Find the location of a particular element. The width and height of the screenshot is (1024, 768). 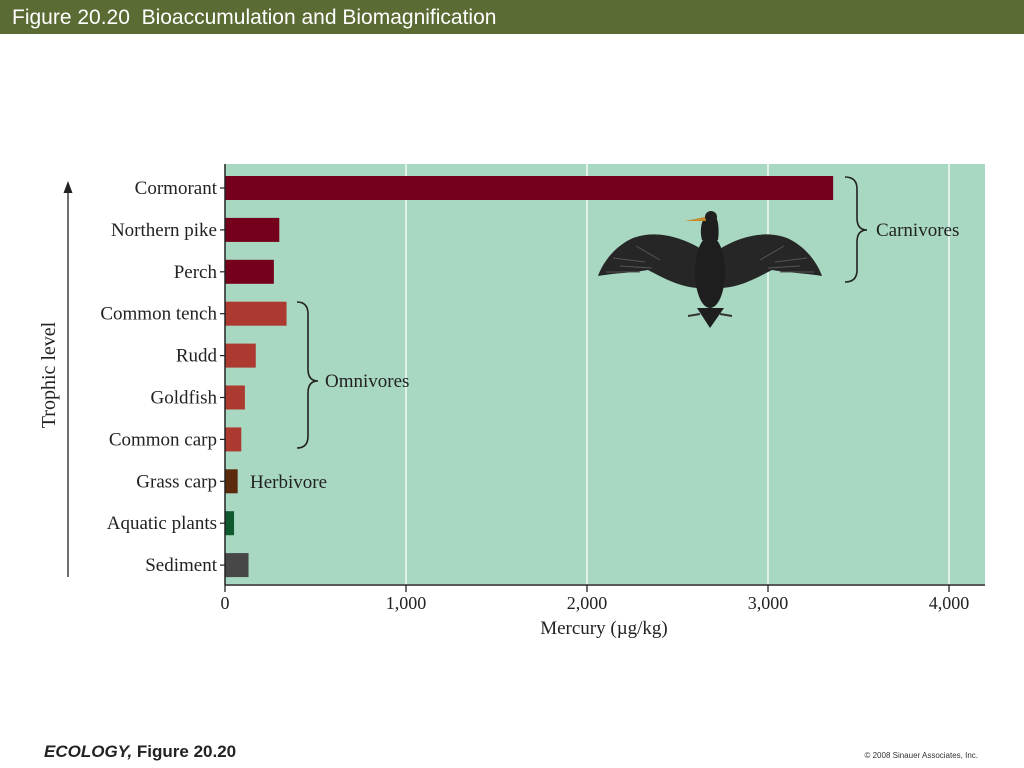

x-tick-label: 3,000 is located at coordinates (768, 603).